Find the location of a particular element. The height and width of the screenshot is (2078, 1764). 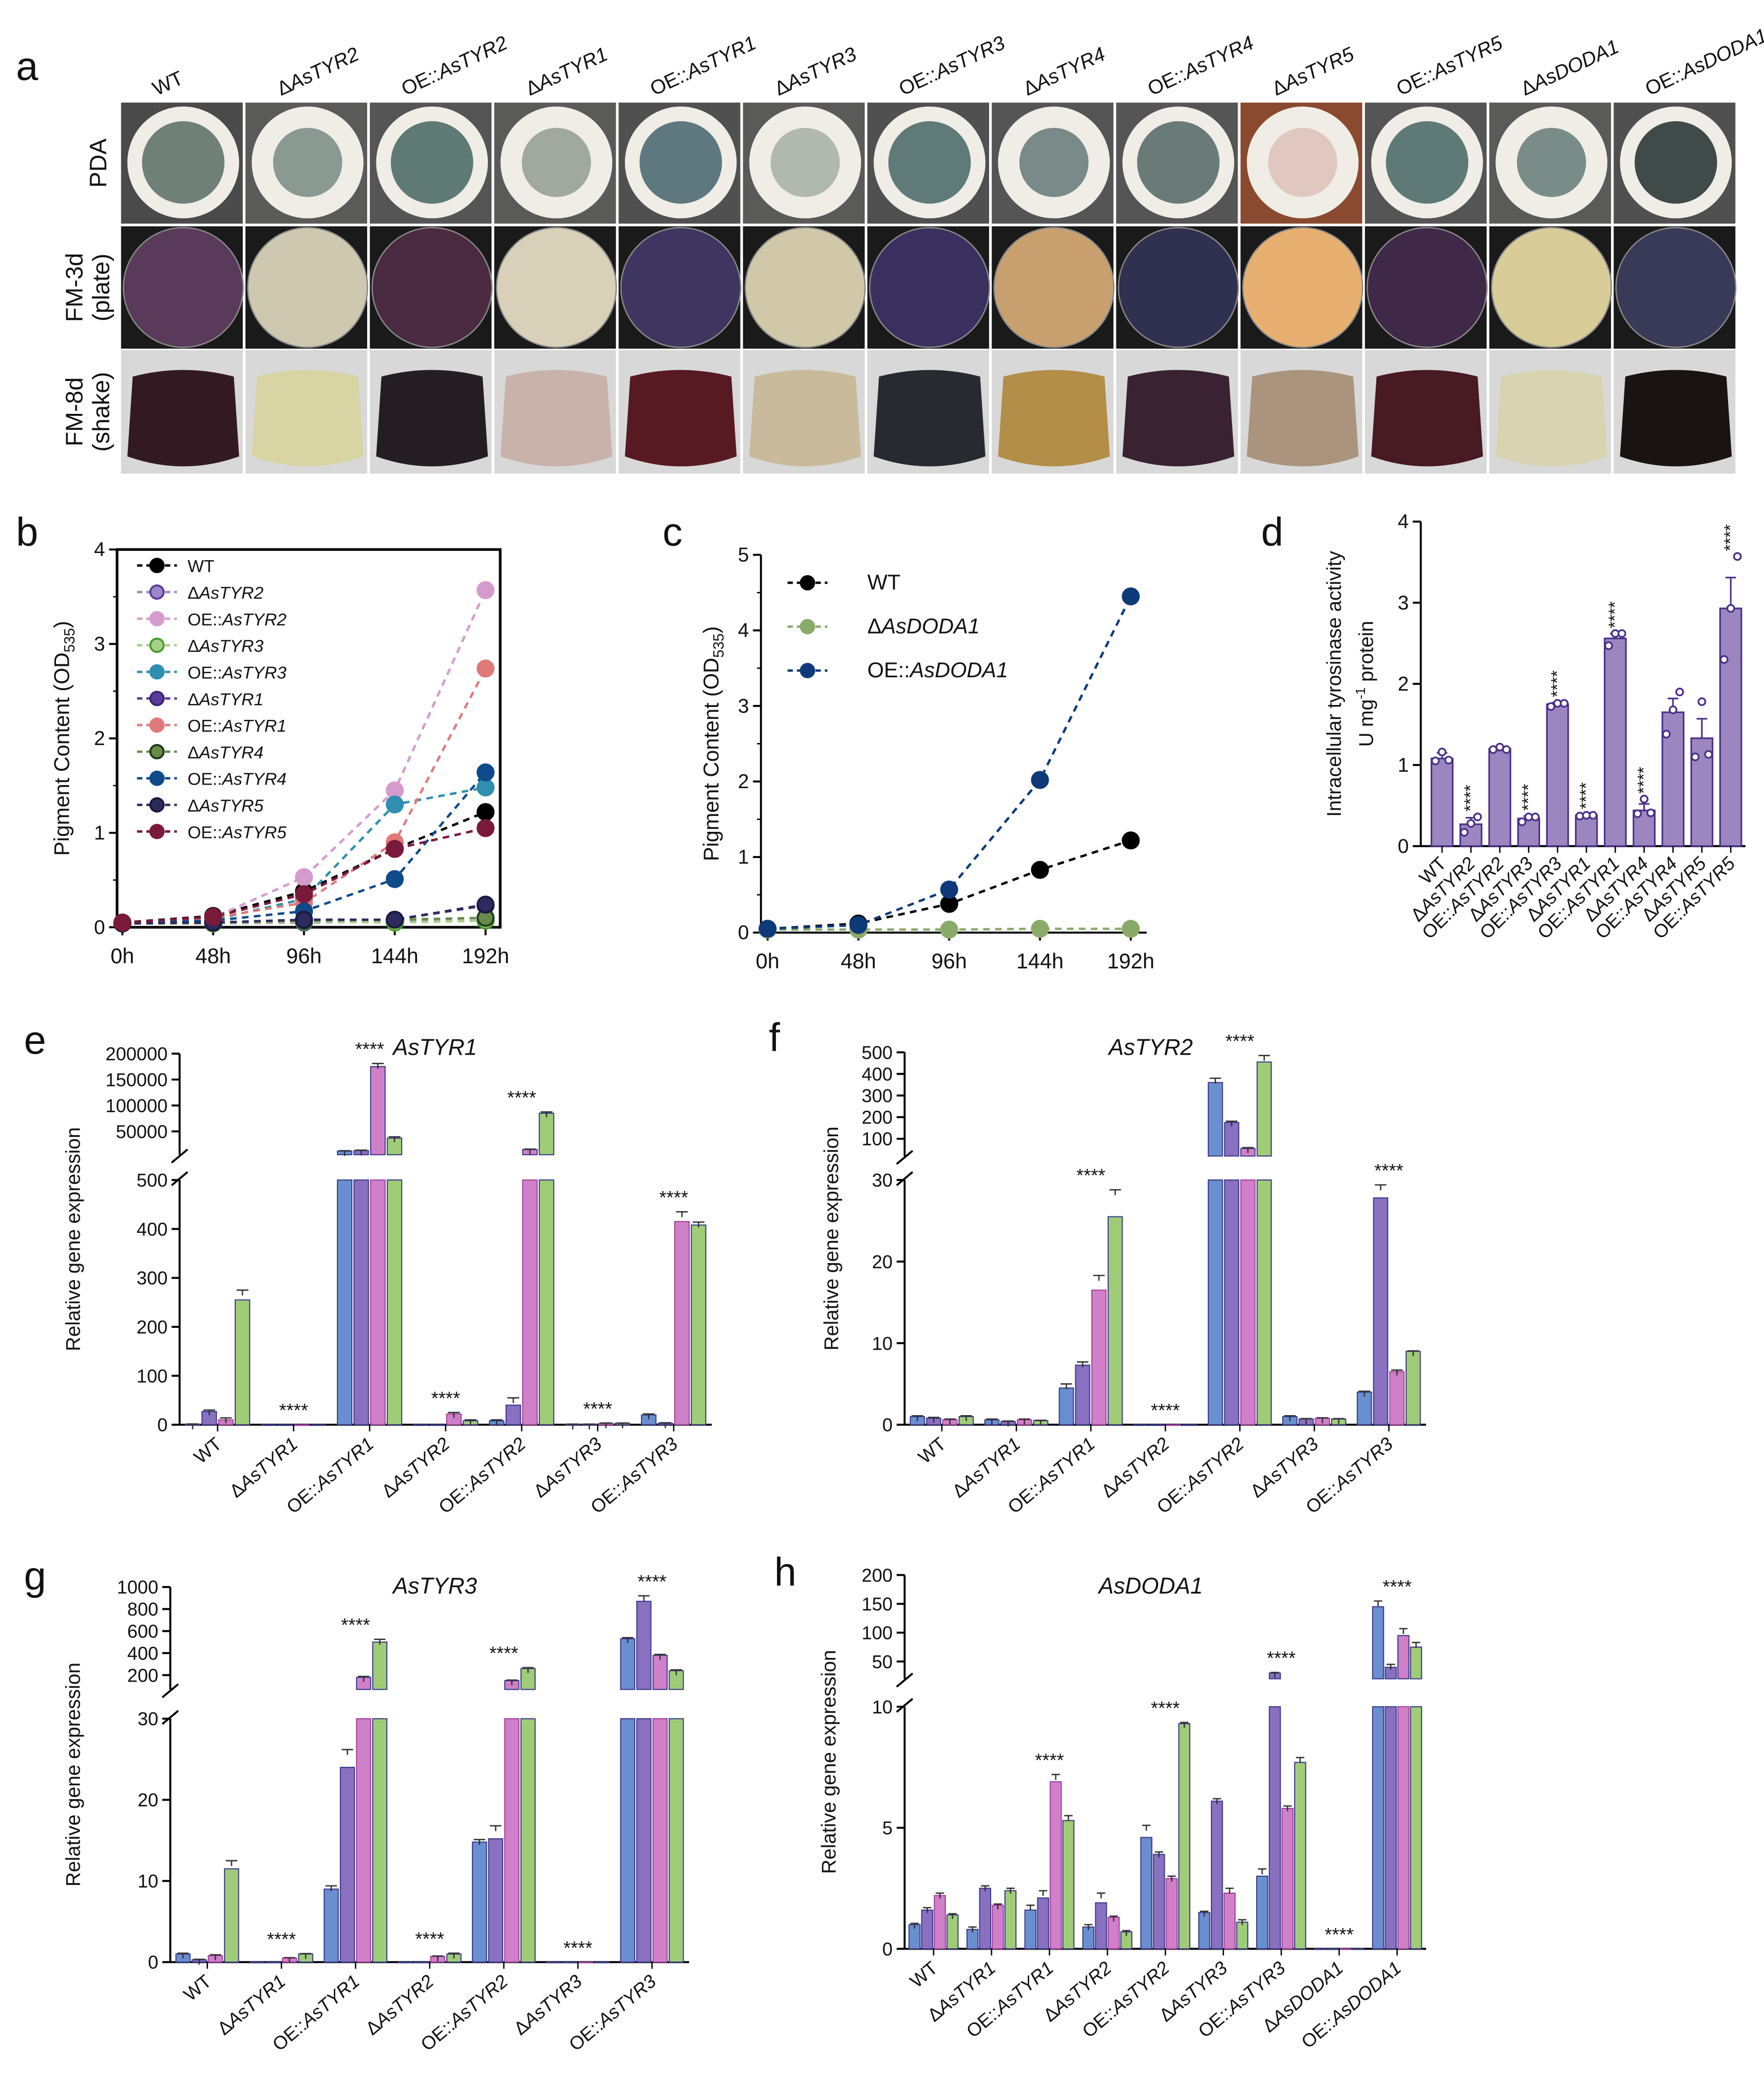

y-axis-label: Pigment Content (OD535) is located at coordinates (64, 738).